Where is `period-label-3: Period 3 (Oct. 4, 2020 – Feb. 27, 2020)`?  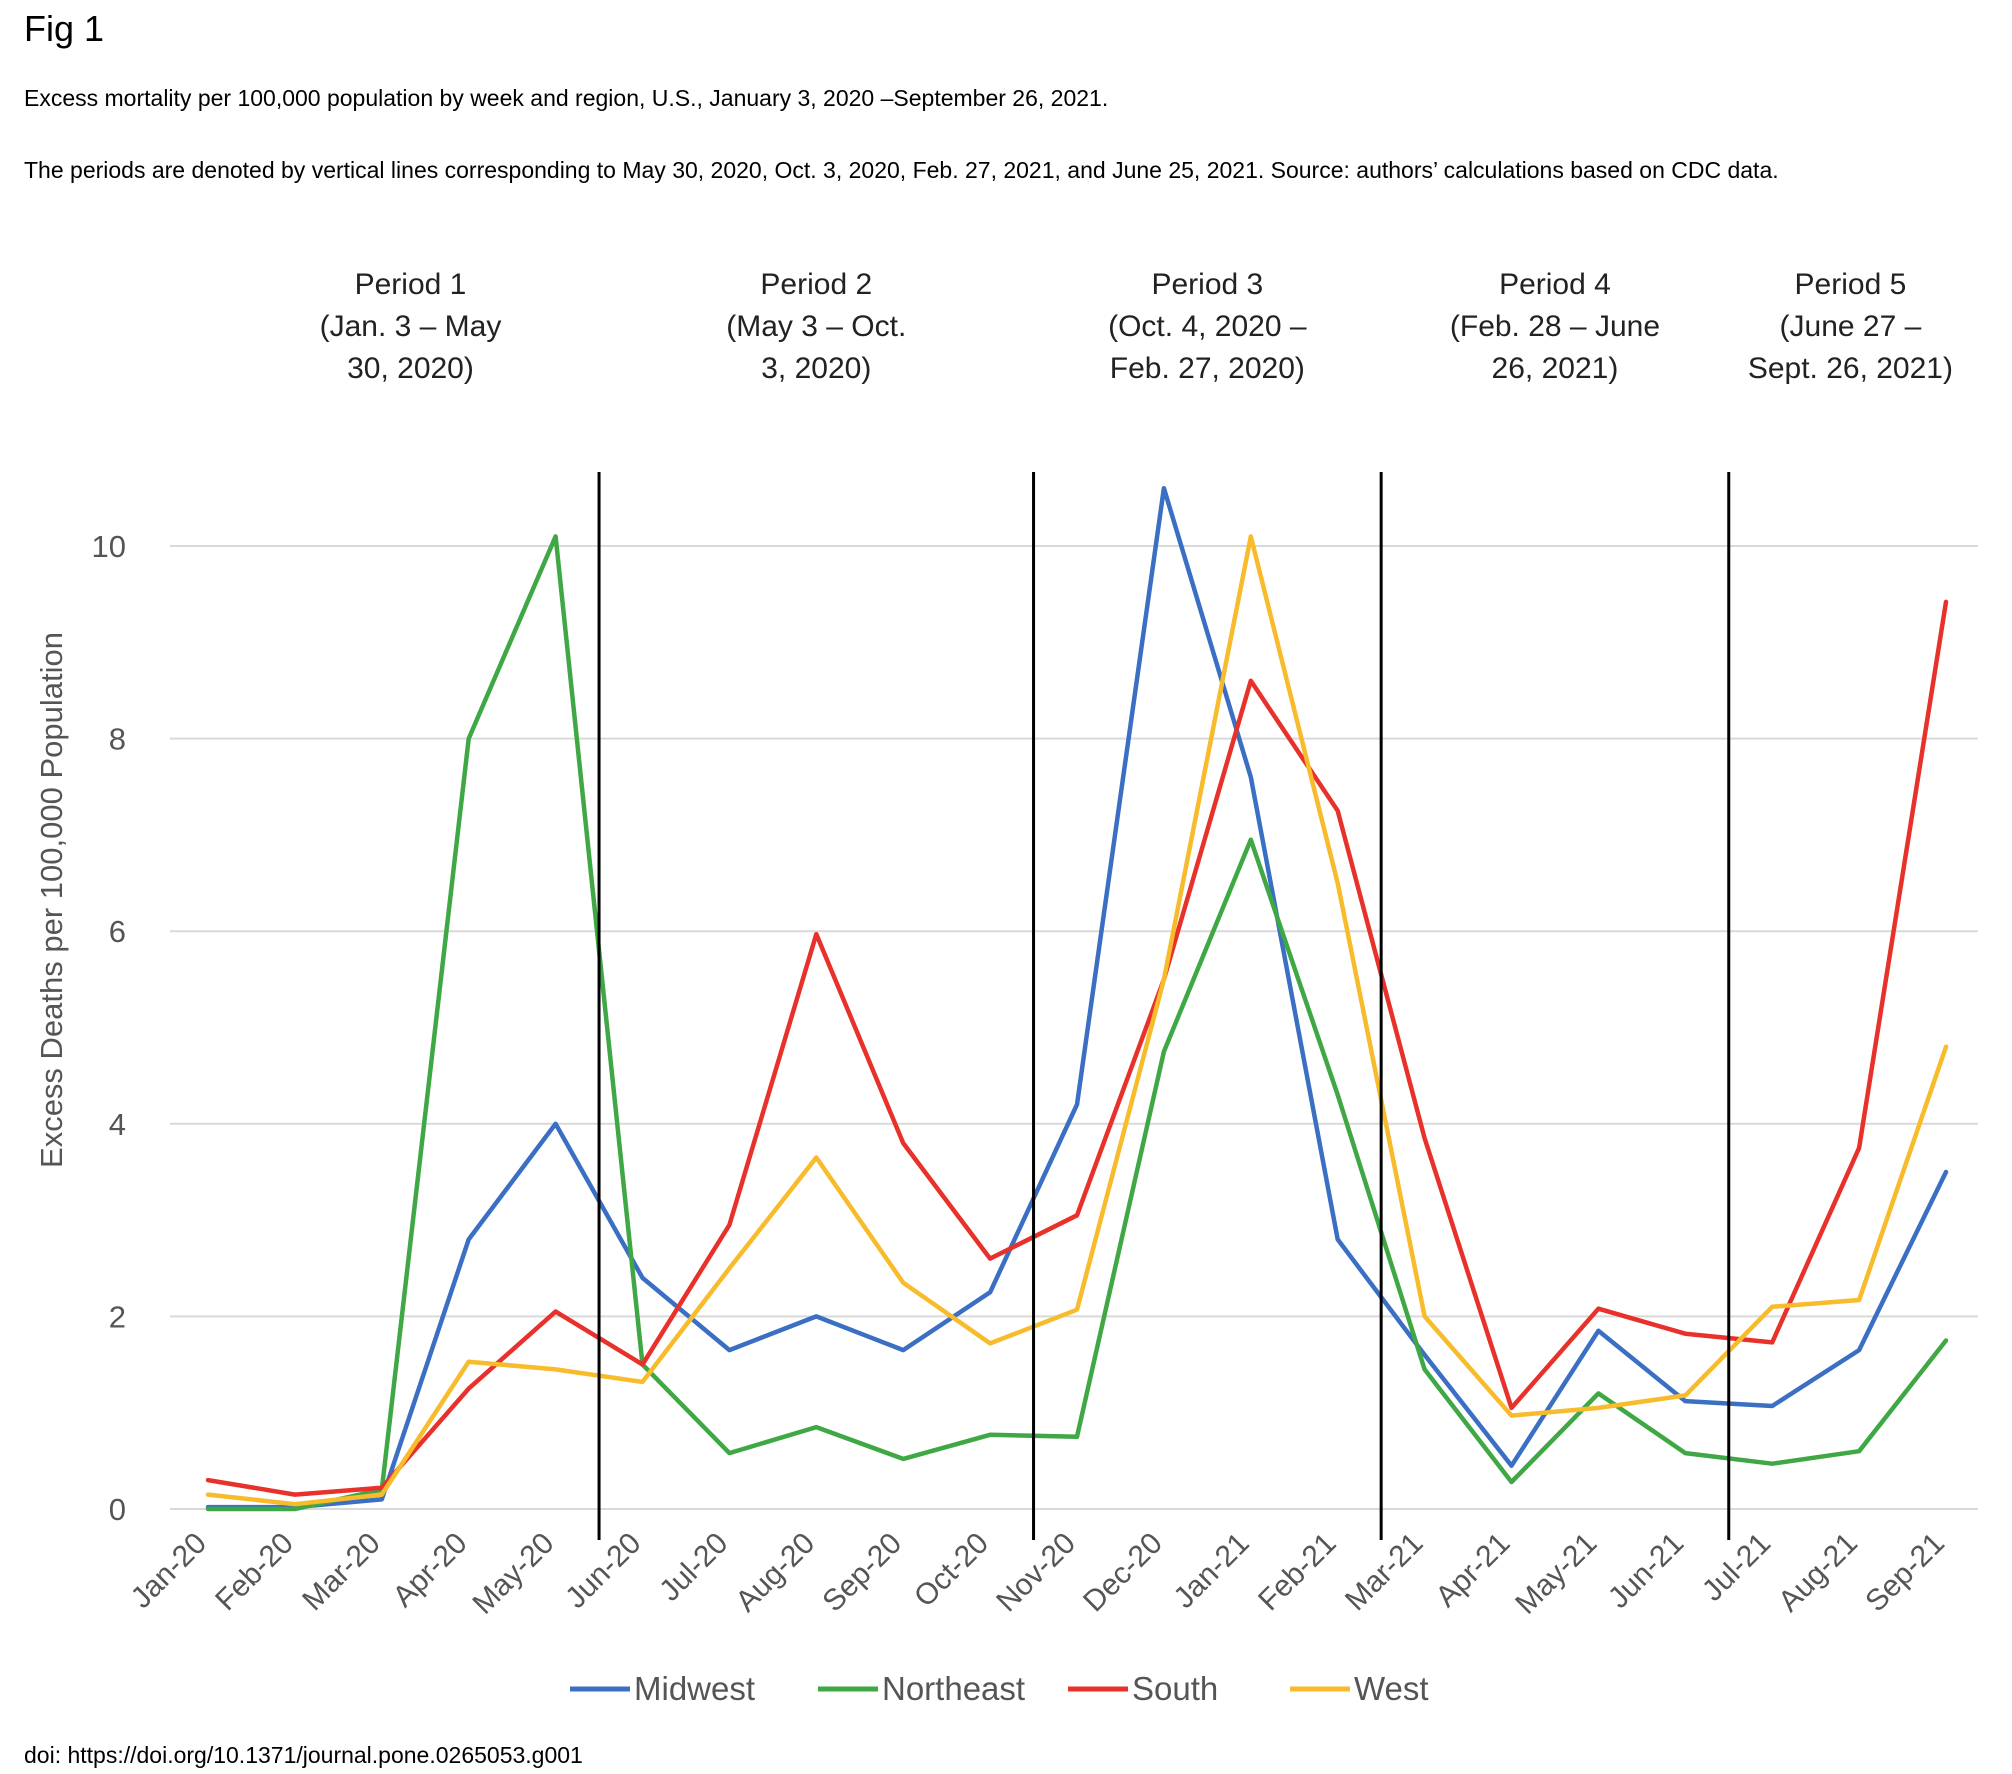
period-label-3: Period 3 (Oct. 4, 2020 – Feb. 27, 2020) is located at coordinates (1207, 326).